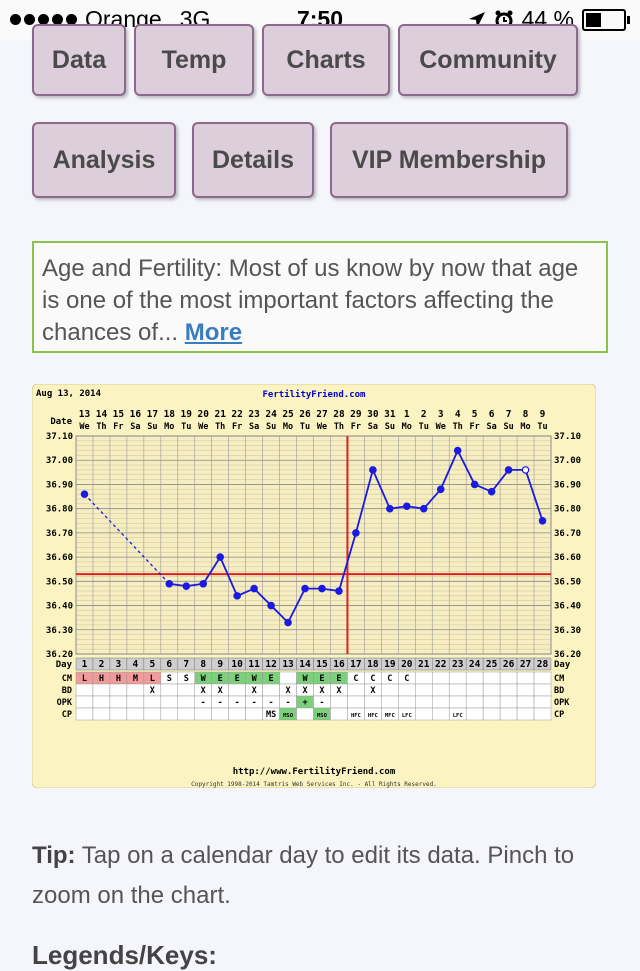 The height and width of the screenshot is (971, 640). I want to click on more-link: More, so click(213, 332).